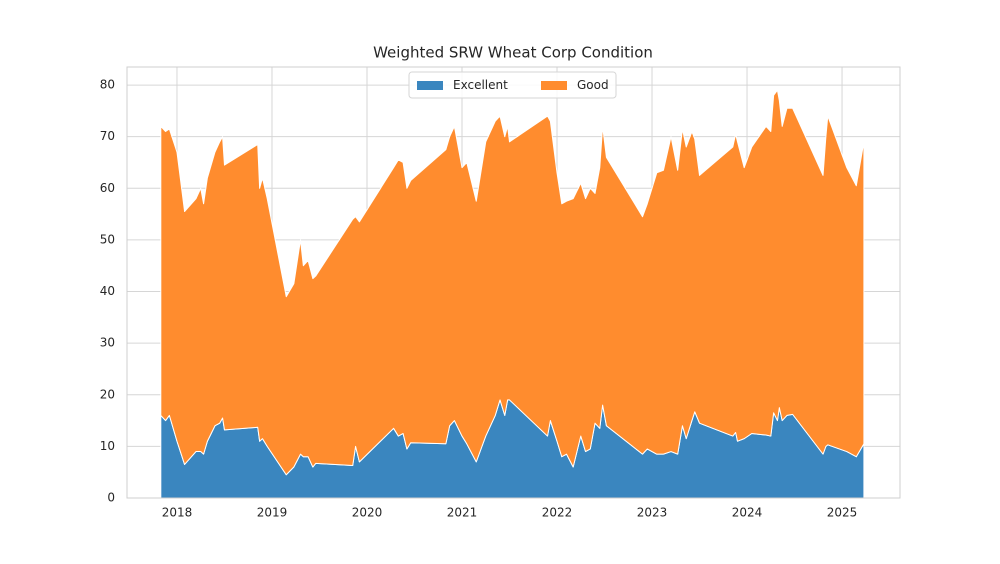 Image resolution: width=1000 pixels, height=564 pixels. Describe the element at coordinates (111, 498) in the screenshot. I see `y-tick-label: 0` at that location.